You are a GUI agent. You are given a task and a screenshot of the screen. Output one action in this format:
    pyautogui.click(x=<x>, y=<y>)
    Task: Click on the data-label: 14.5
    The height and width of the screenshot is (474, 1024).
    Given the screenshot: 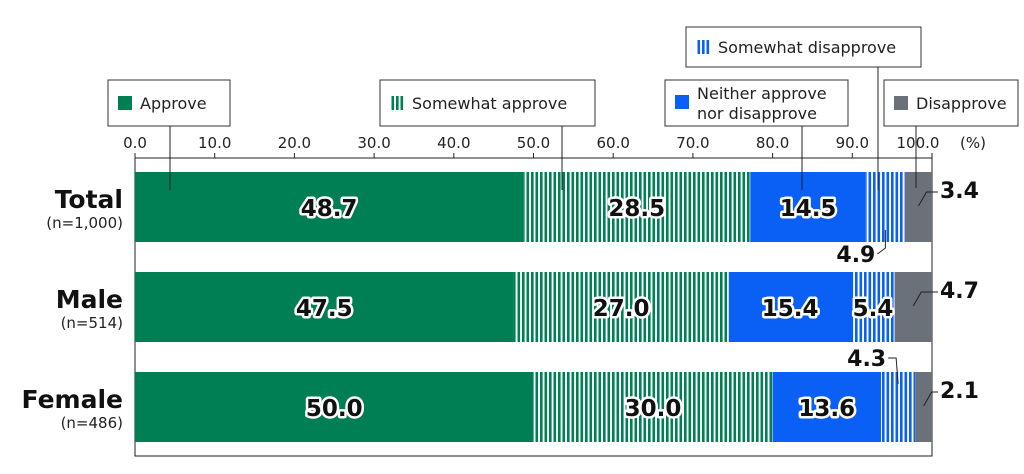 What is the action you would take?
    pyautogui.click(x=808, y=209)
    